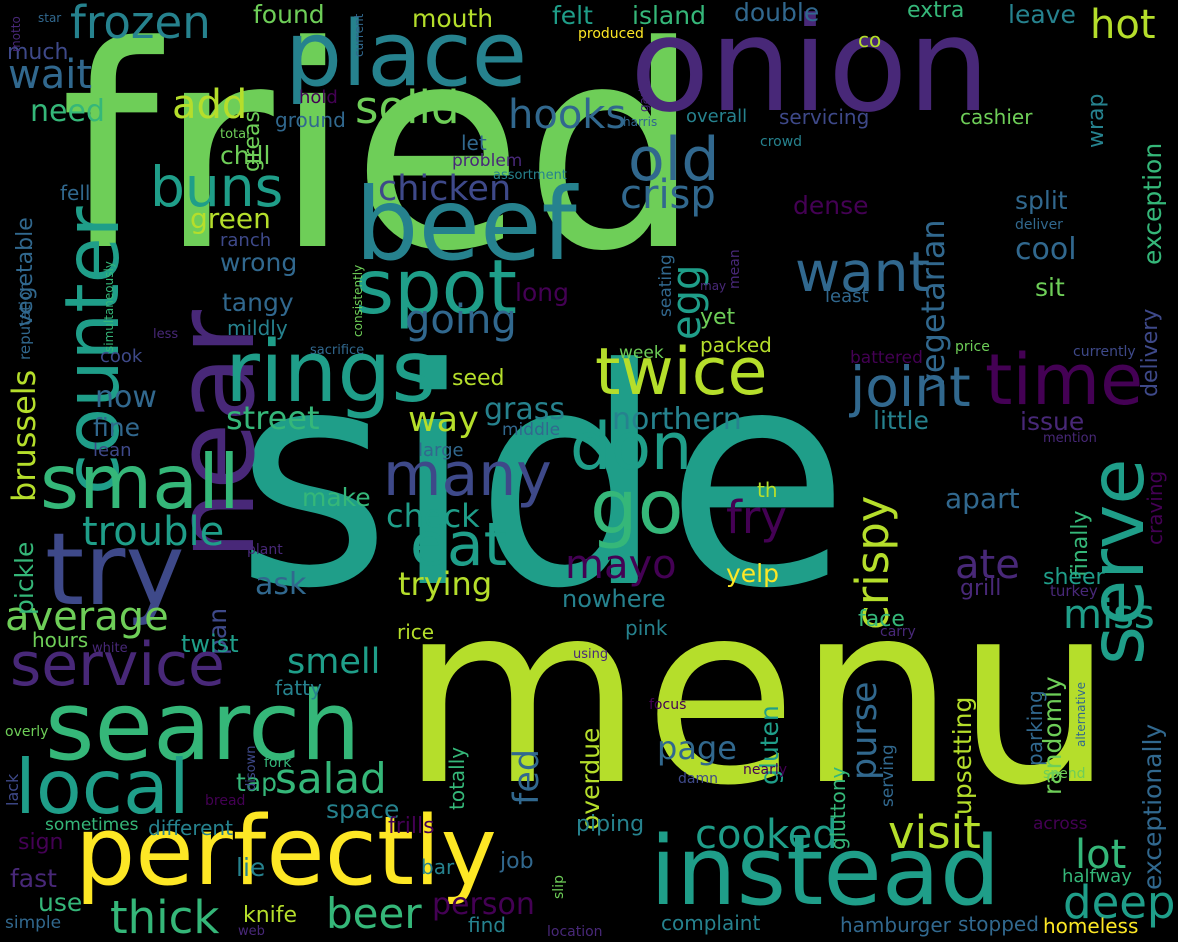 The width and height of the screenshot is (1178, 942). What do you see at coordinates (453, 18) in the screenshot?
I see `word-mouth: mouth` at bounding box center [453, 18].